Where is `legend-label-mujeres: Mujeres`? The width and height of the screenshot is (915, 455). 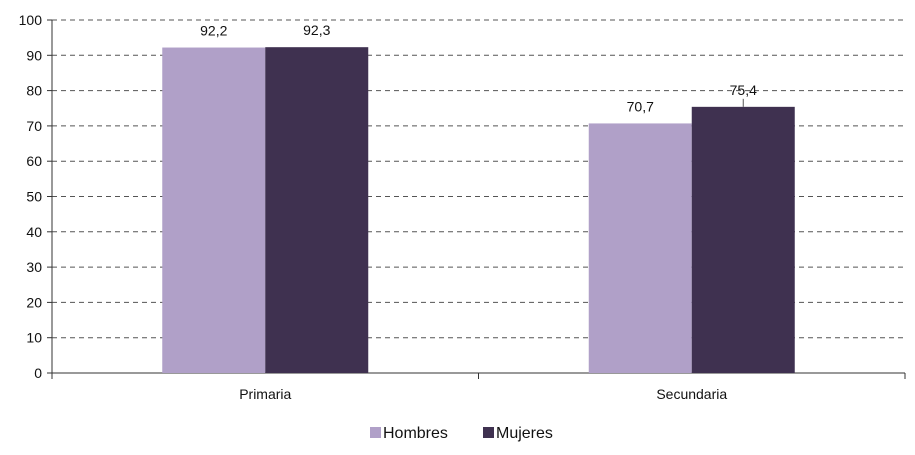 legend-label-mujeres: Mujeres is located at coordinates (524, 433).